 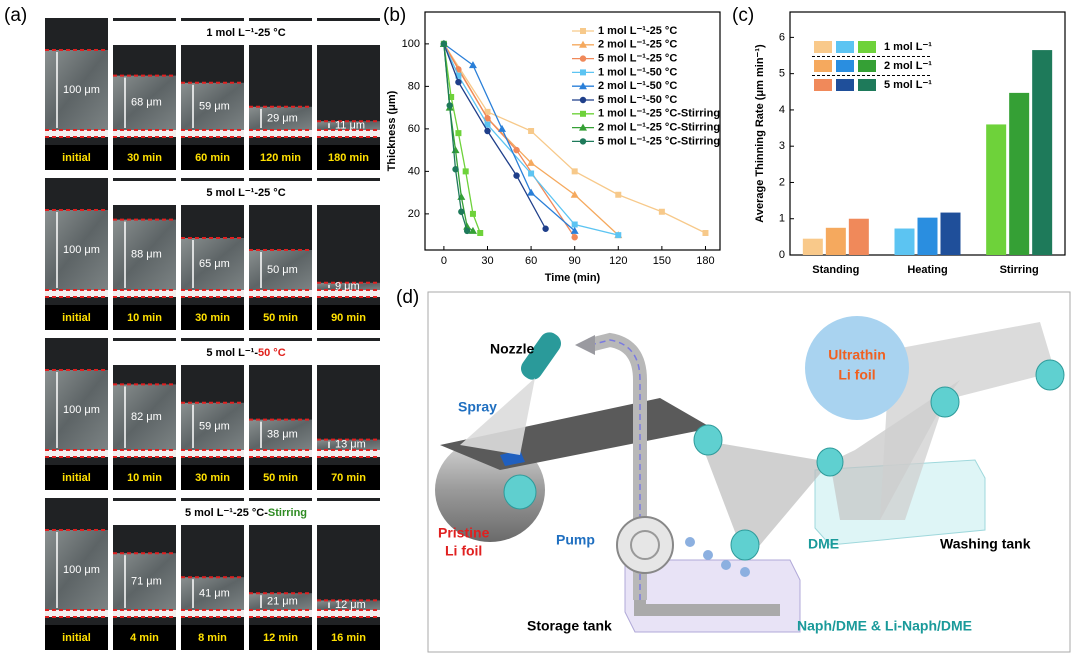 I want to click on row-title: 1 mol L⁻¹-25 °C, so click(x=245, y=33).